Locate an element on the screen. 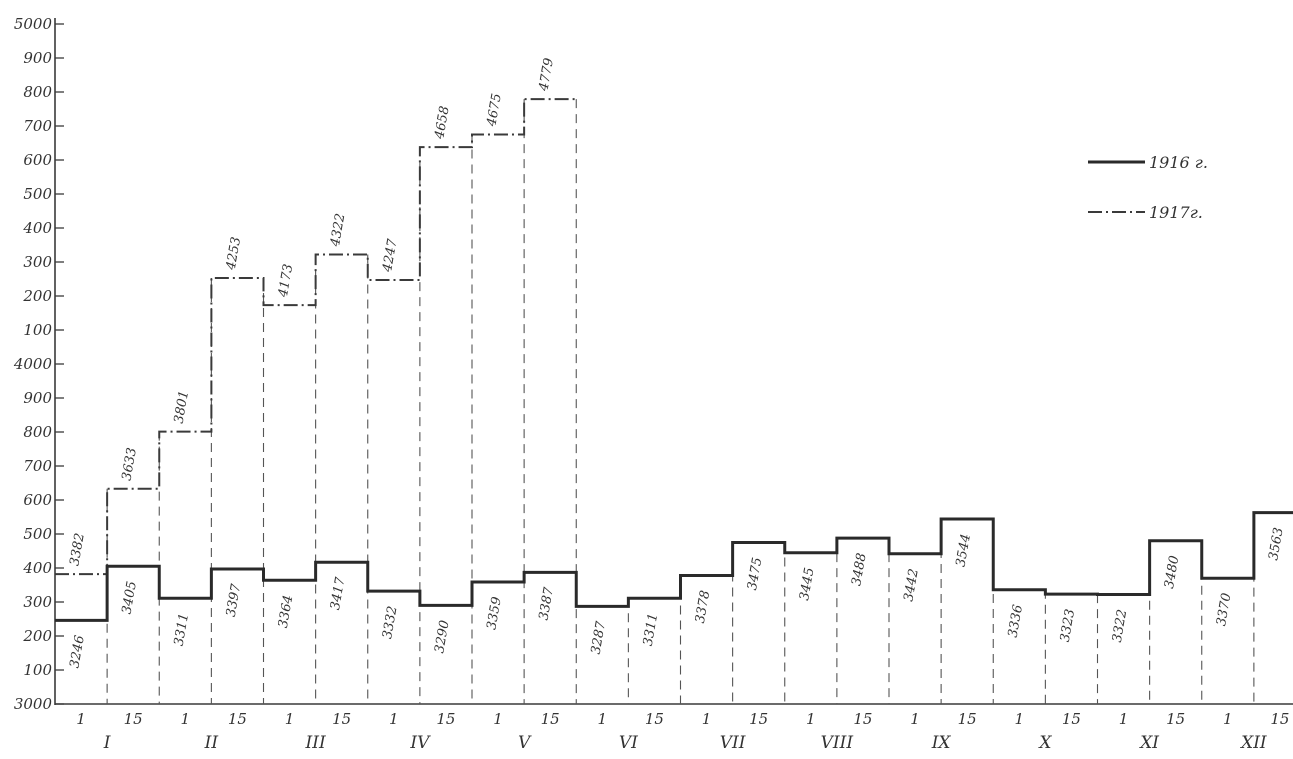 This screenshot has height=759, width=1293. series-1916 is located at coordinates (674, 566).